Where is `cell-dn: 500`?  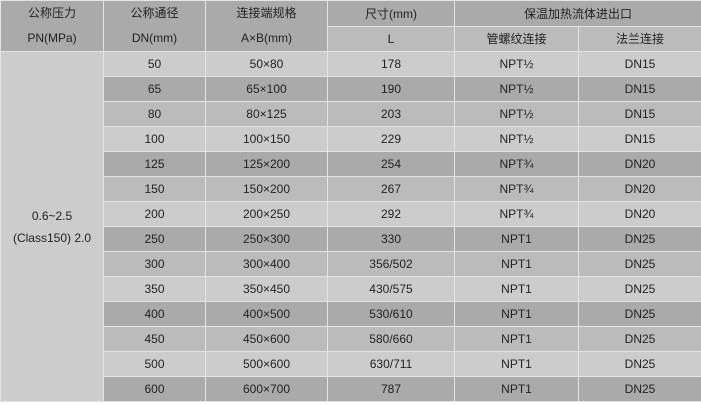 cell-dn: 500 is located at coordinates (154, 364).